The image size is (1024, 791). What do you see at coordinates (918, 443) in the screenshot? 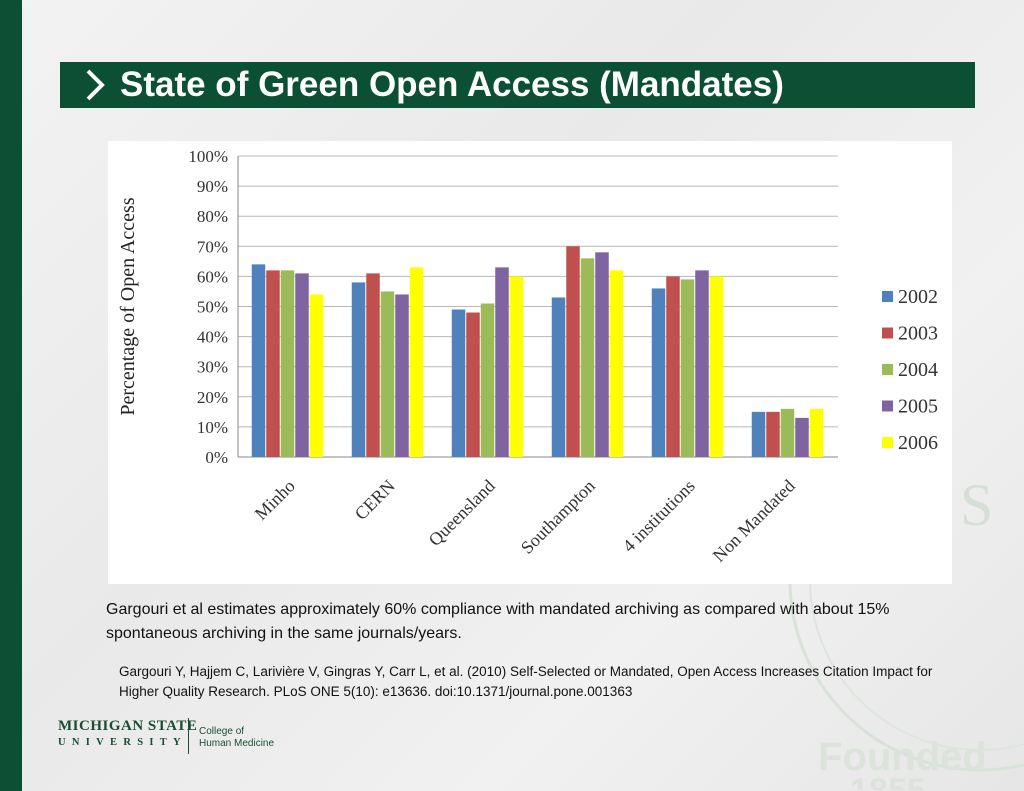
I see `legend-label-2006: 2006` at bounding box center [918, 443].